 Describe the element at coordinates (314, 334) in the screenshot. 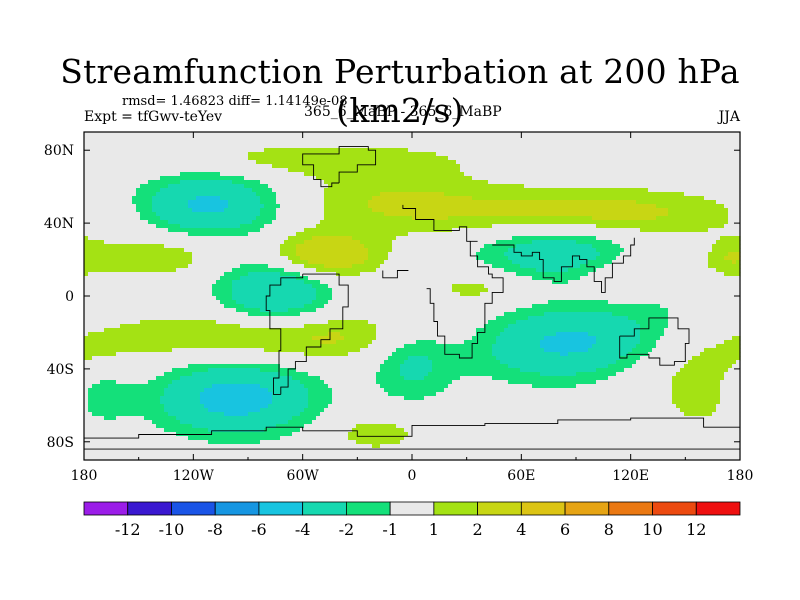

I see `coastline-segment` at that location.